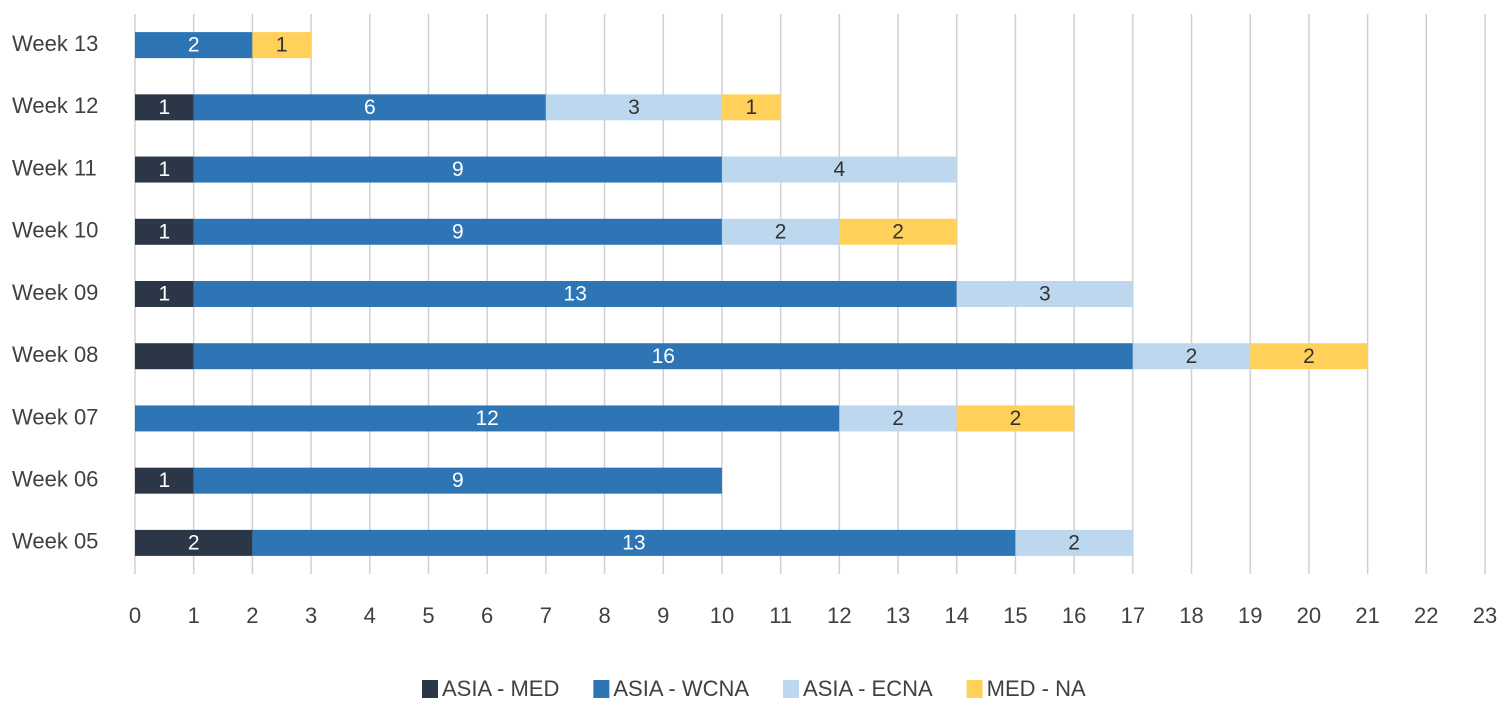  I want to click on x-tick-label: 3, so click(311, 615).